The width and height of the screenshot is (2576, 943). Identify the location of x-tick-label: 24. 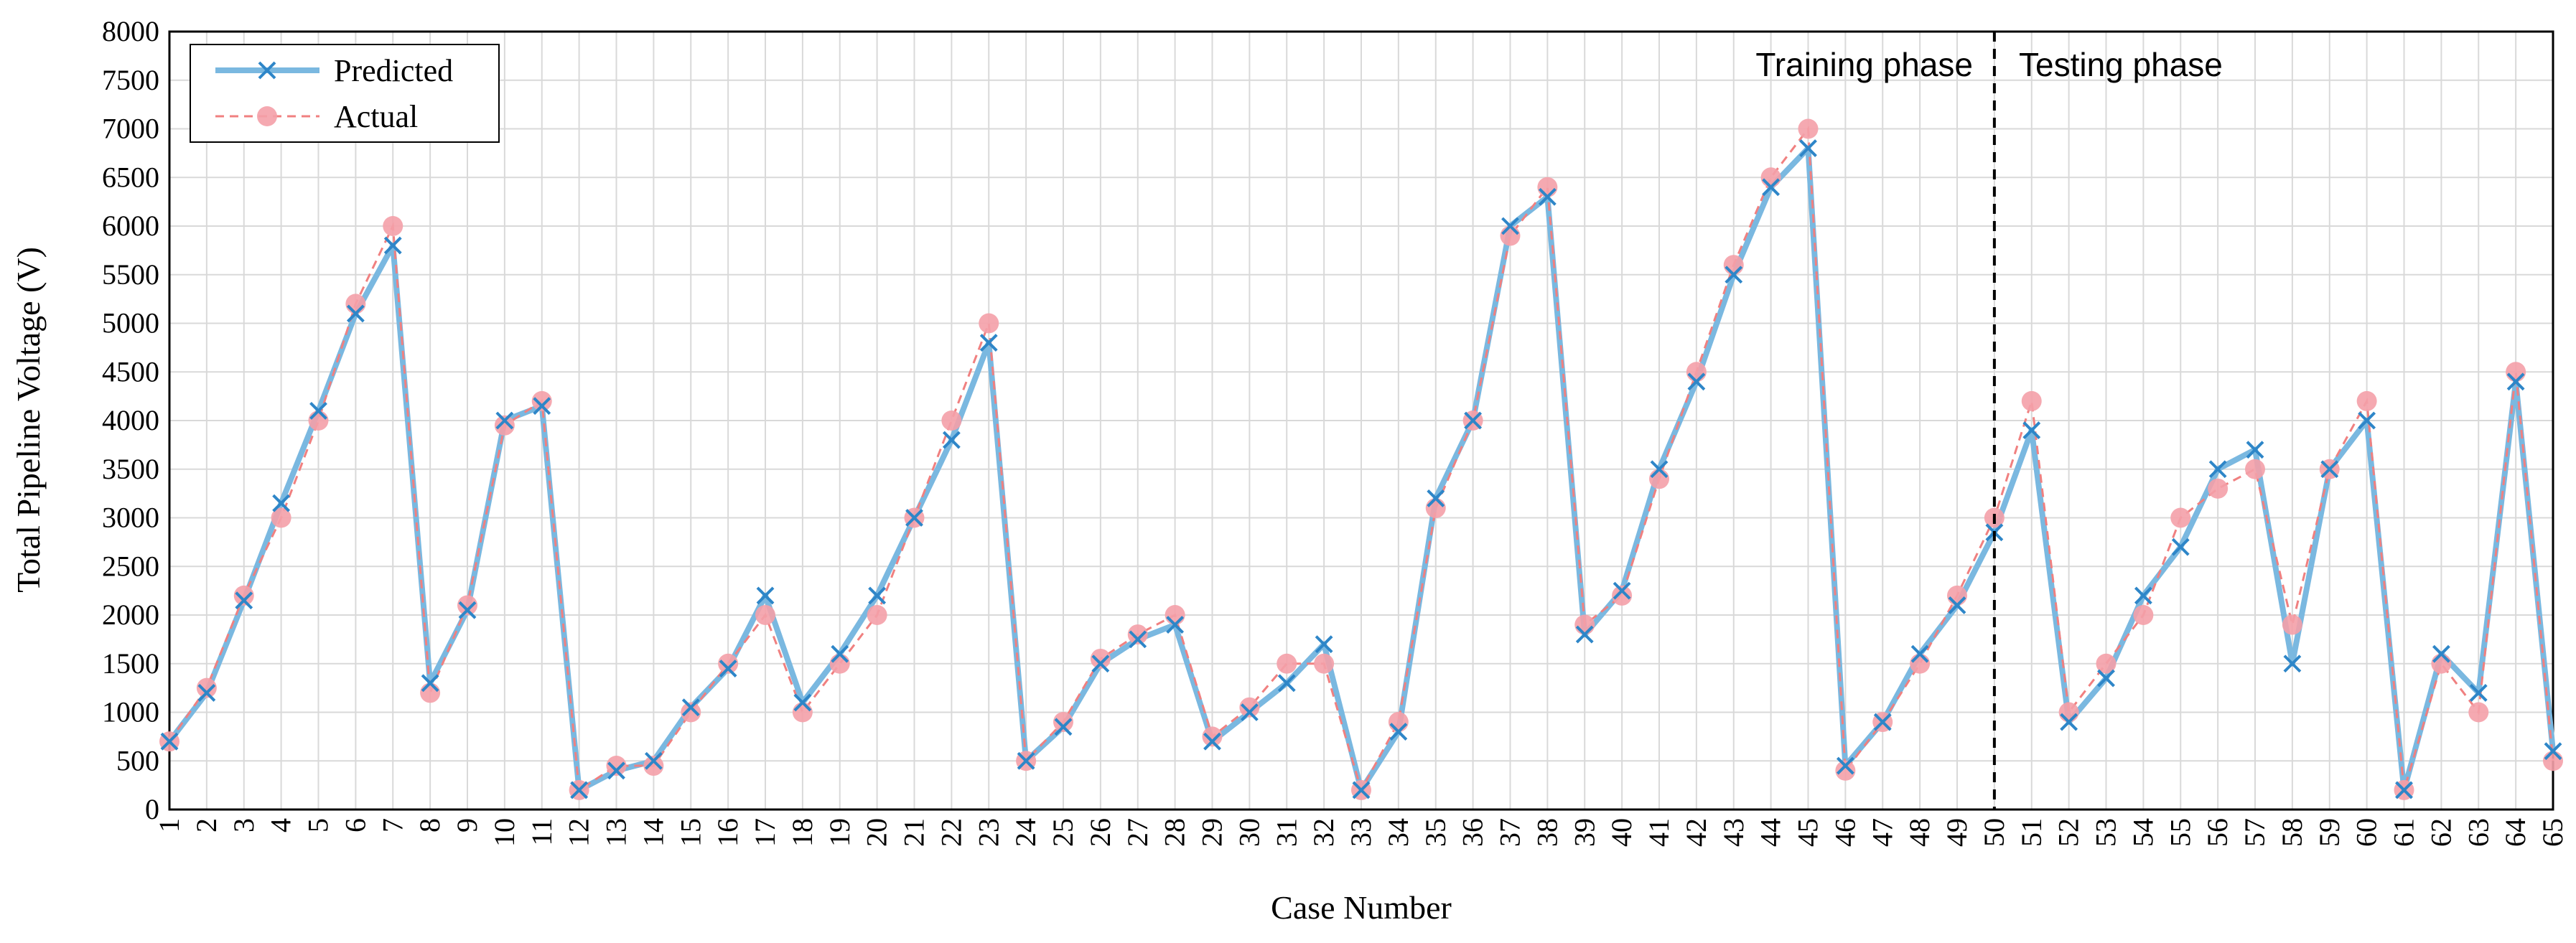
(1025, 833).